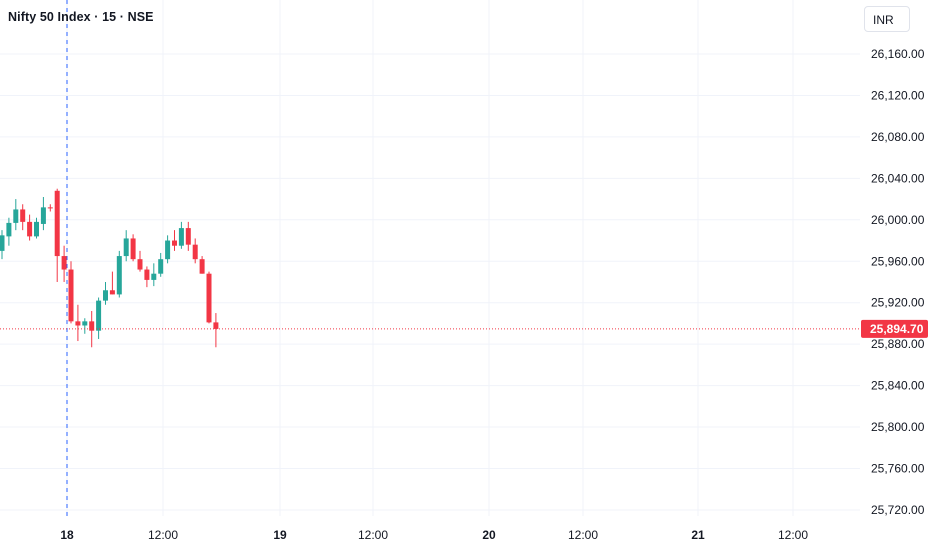  What do you see at coordinates (109, 268) in the screenshot?
I see `candles` at bounding box center [109, 268].